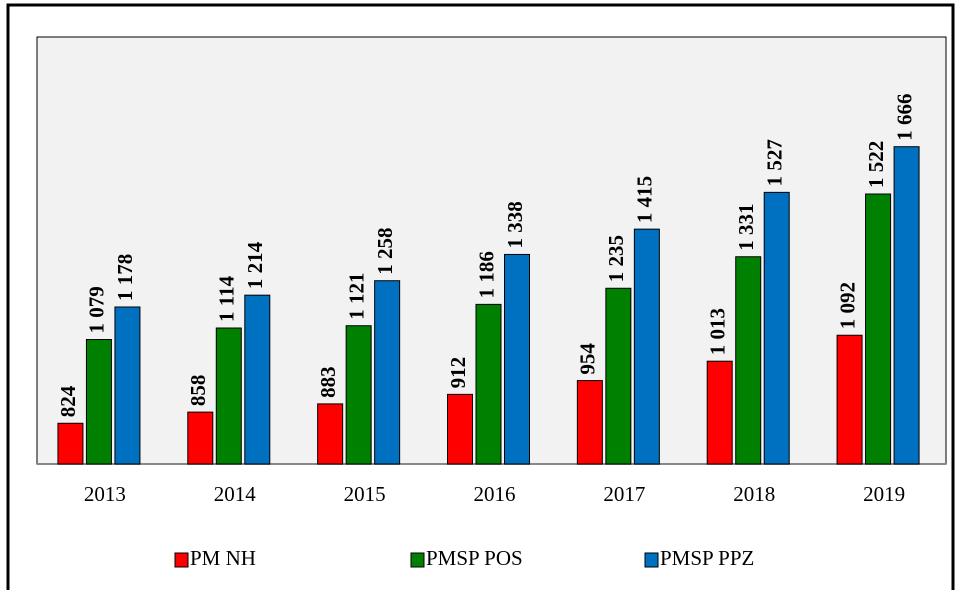 The height and width of the screenshot is (590, 959). I want to click on x-tick-label: 2019, so click(884, 494).